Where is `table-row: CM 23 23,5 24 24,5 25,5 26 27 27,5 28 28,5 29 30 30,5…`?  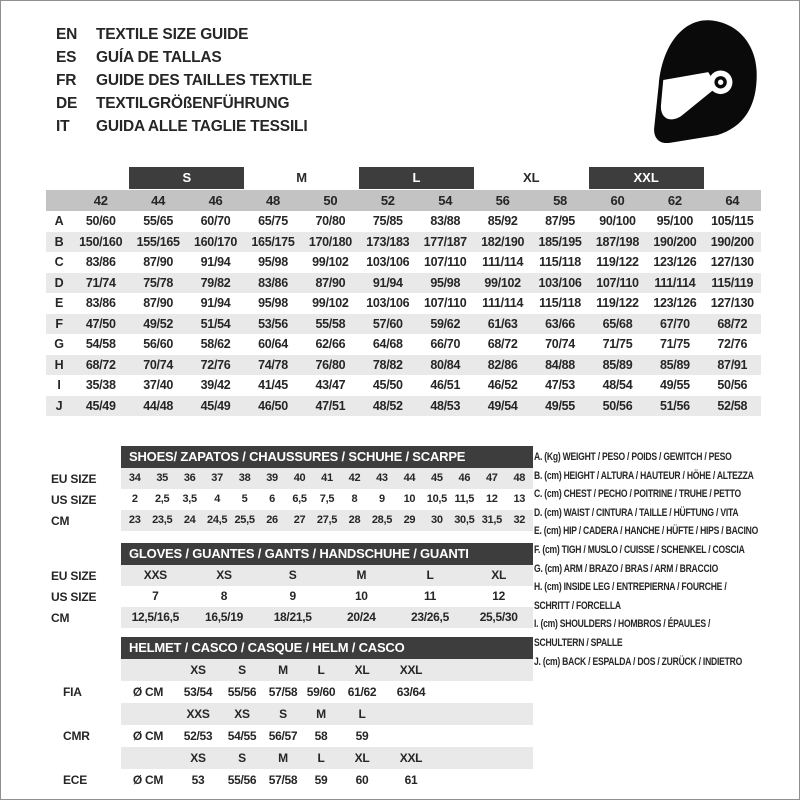 table-row: CM 23 23,5 24 24,5 25,5 26 27 27,5 28 28,5 29 30 30,5… is located at coordinates (287, 520).